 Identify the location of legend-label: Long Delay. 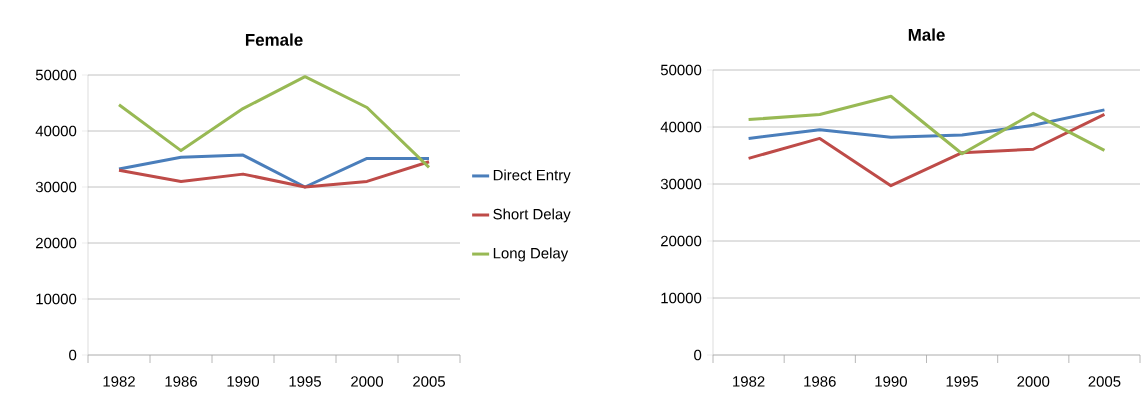
(531, 254).